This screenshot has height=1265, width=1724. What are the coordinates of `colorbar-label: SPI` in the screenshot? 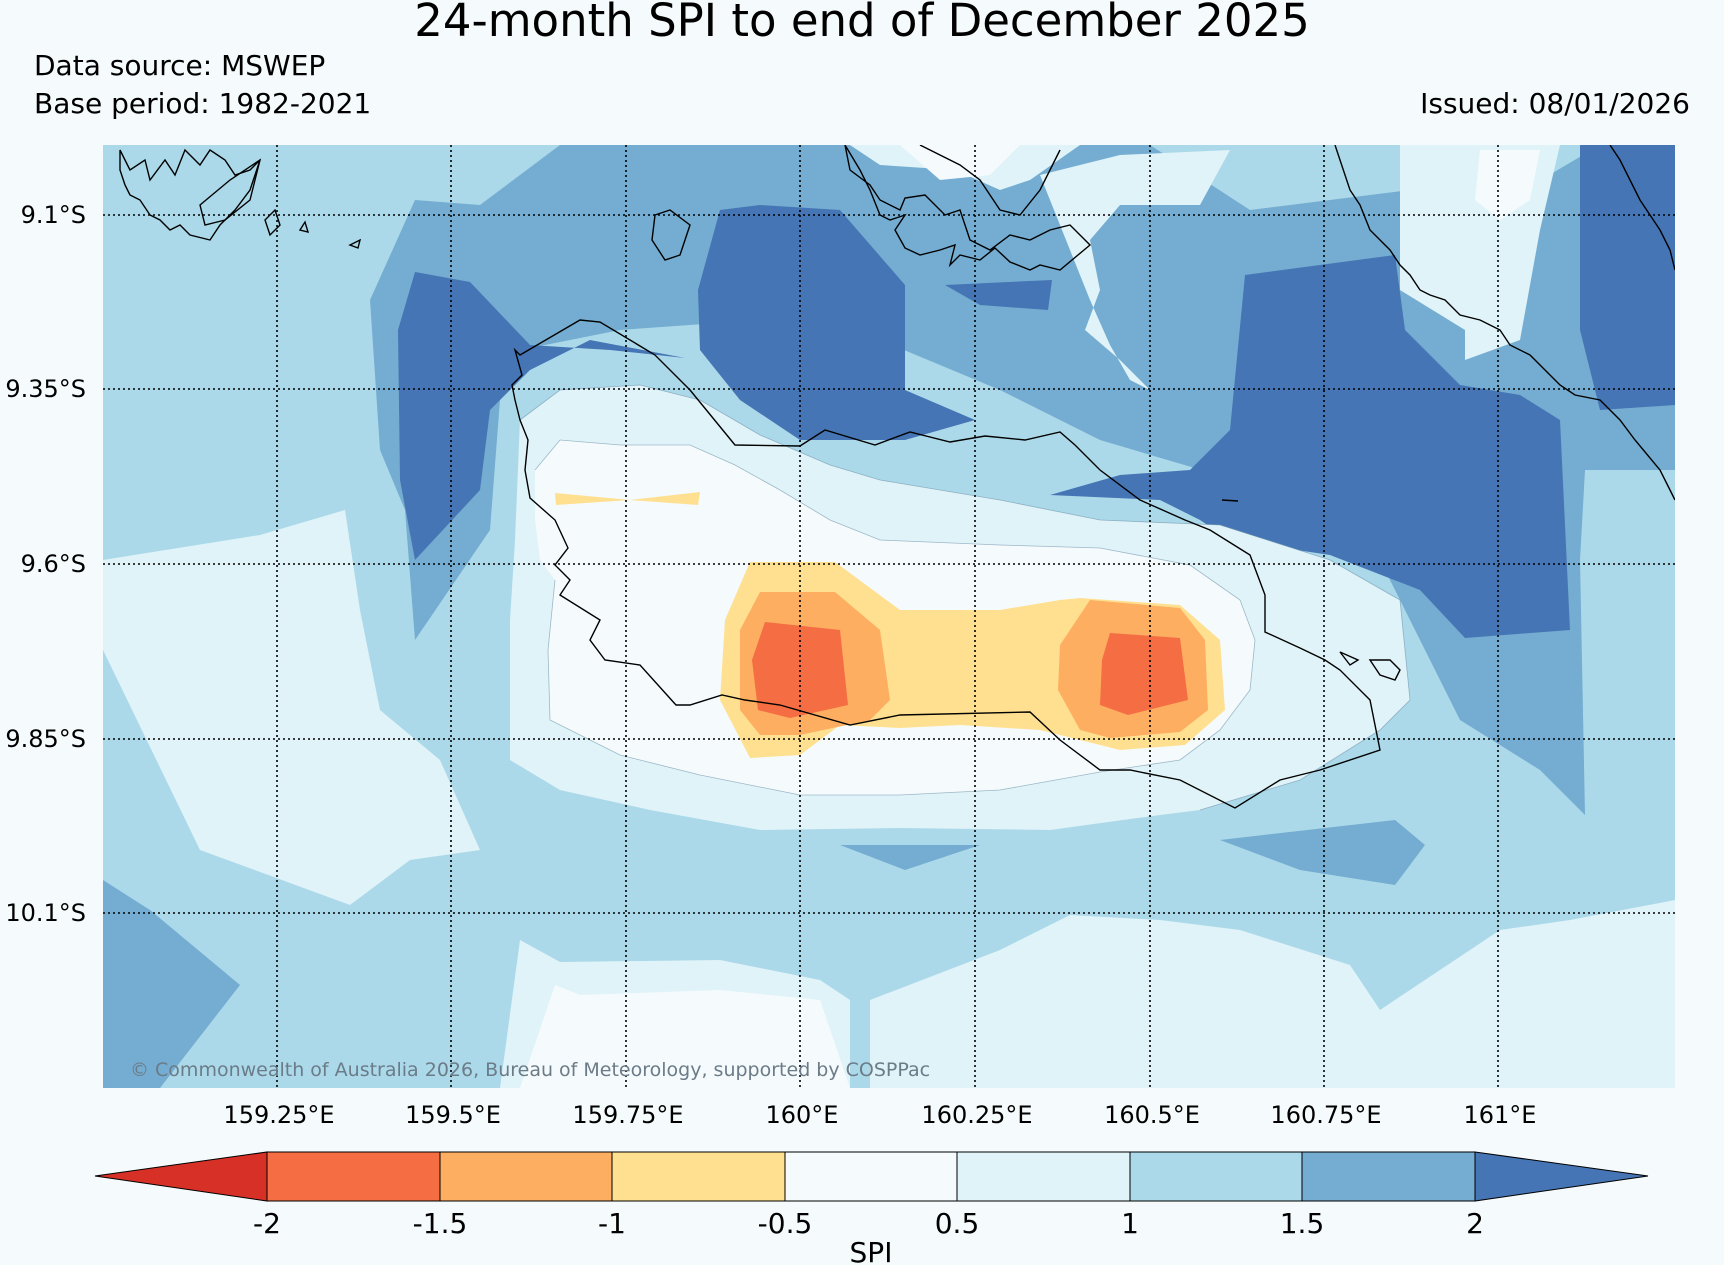 It's located at (871, 1250).